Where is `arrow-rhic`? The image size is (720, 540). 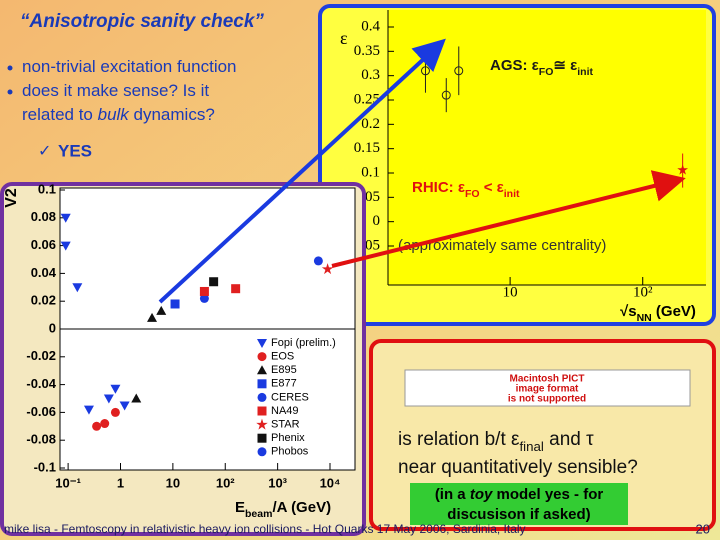 arrow-rhic is located at coordinates (508, 219).